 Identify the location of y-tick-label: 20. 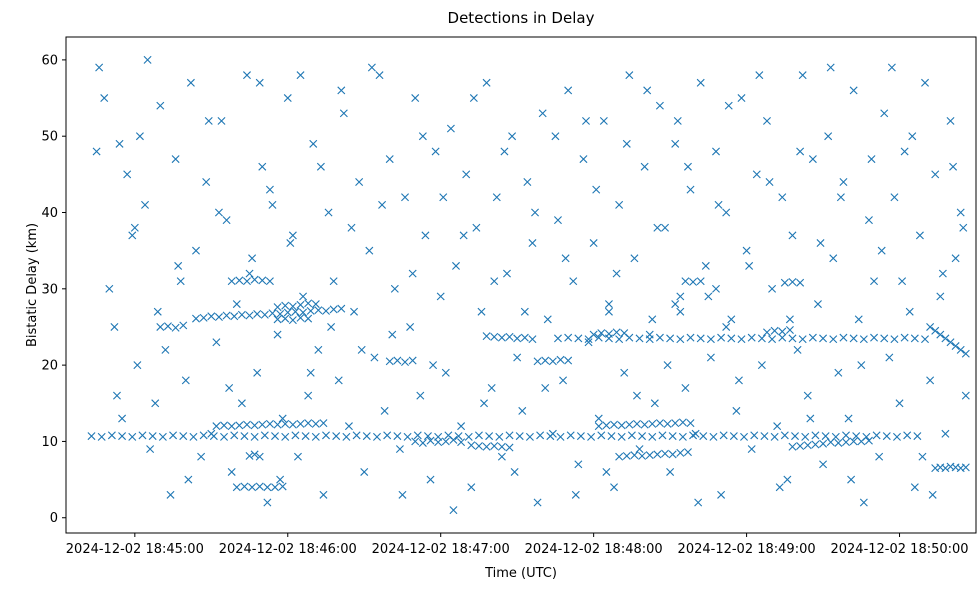
(49, 366).